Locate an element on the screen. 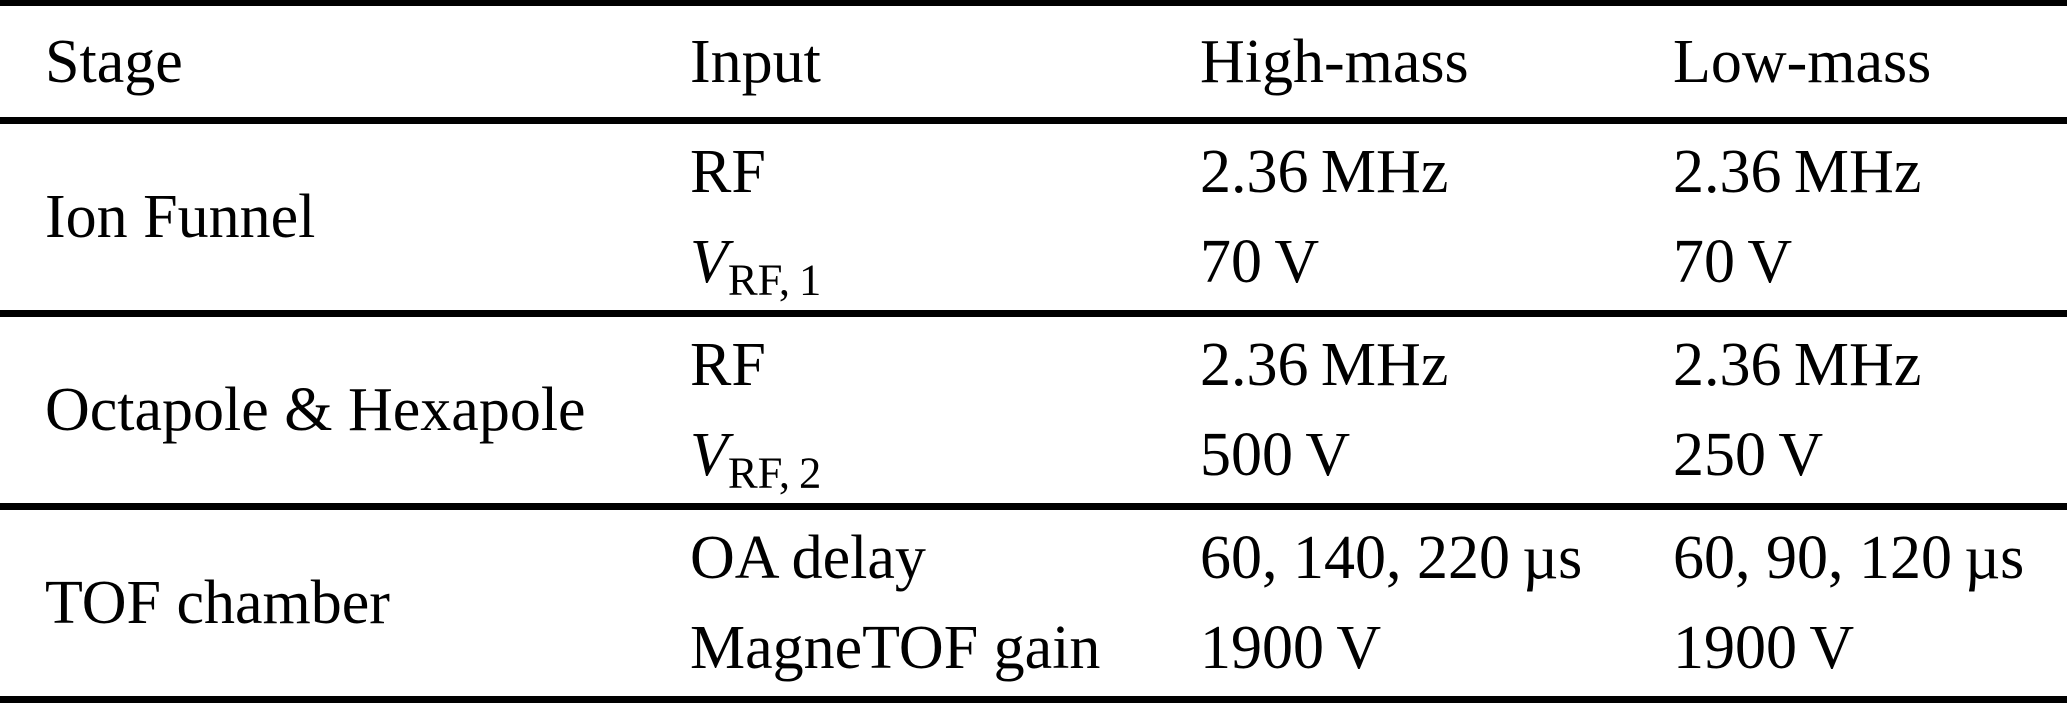  value-line: 60, 90, 120 µs is located at coordinates (1849, 558).